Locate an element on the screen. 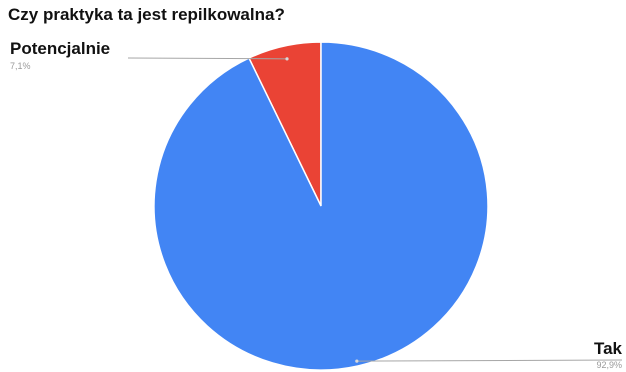 The width and height of the screenshot is (626, 372). slice-value-potencjalnie: 7,1% is located at coordinates (20, 66).